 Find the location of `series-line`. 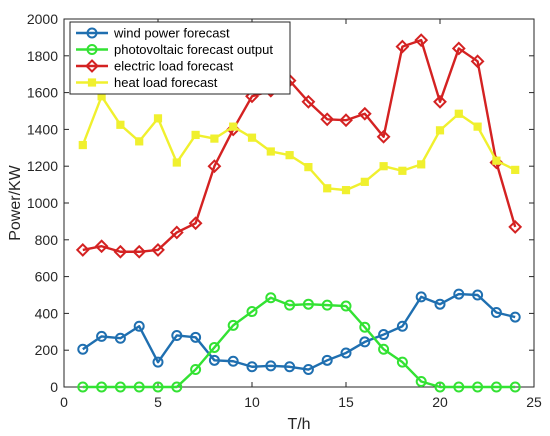

series-line is located at coordinates (299, 331).